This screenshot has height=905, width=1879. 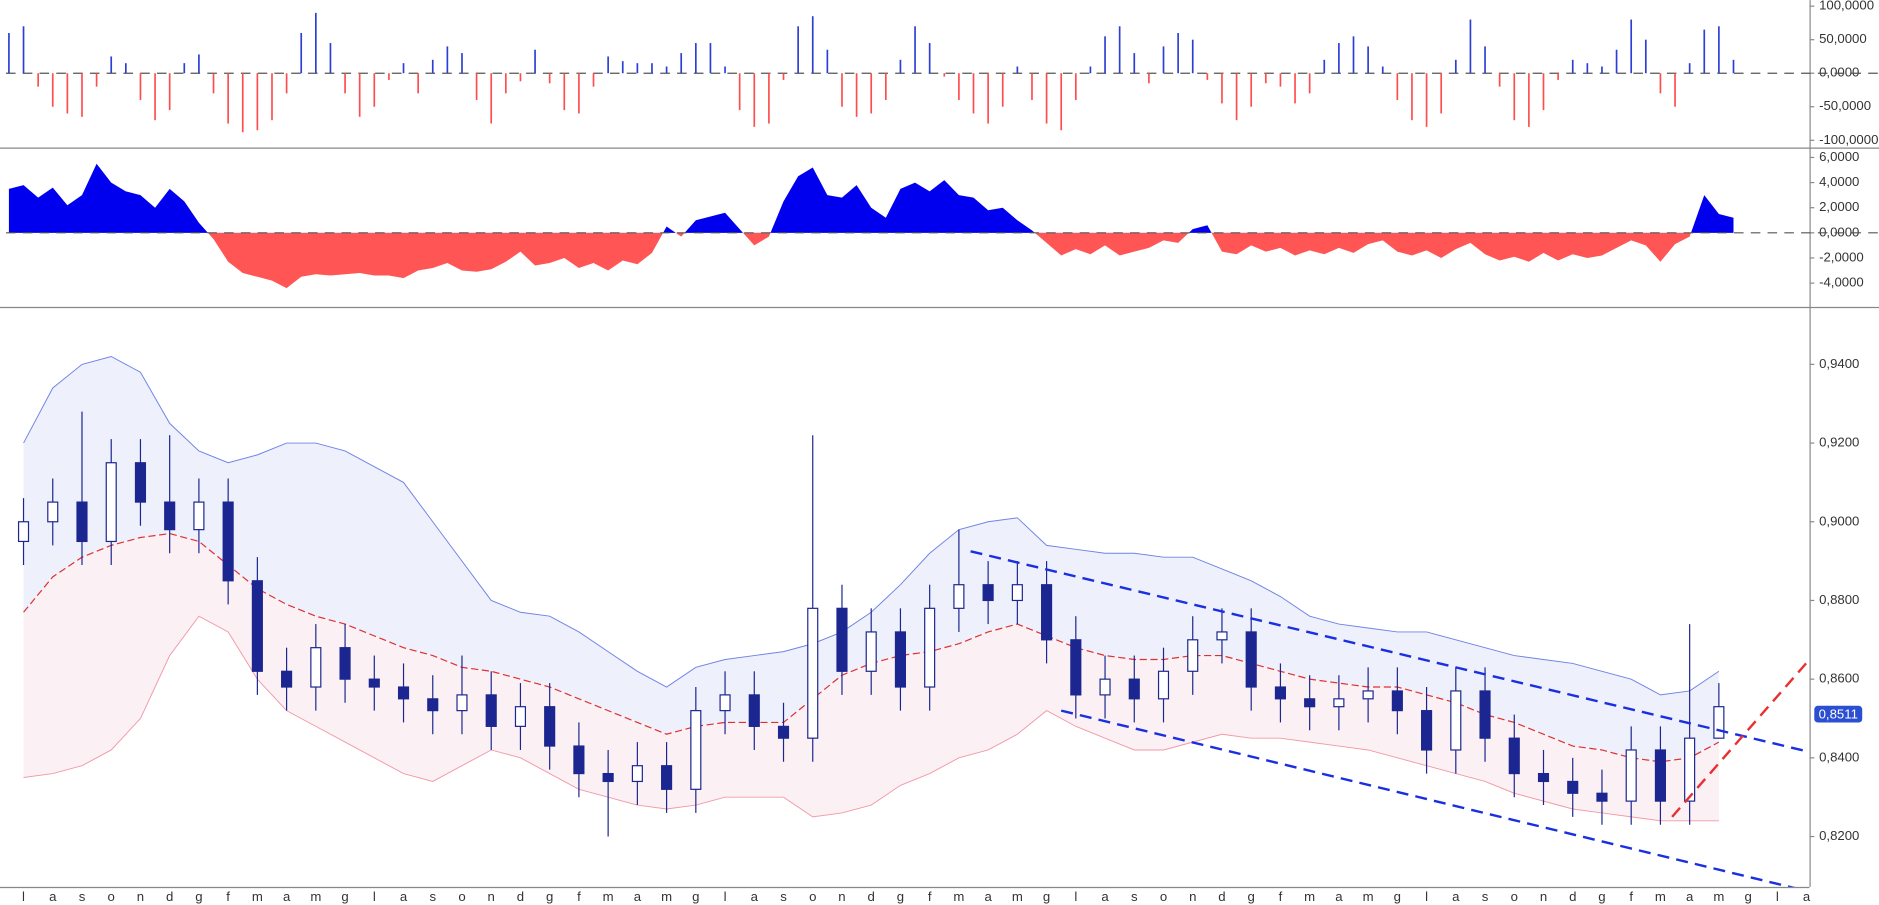 What do you see at coordinates (1839, 156) in the screenshot?
I see `y-tick-label: 6,0000` at bounding box center [1839, 156].